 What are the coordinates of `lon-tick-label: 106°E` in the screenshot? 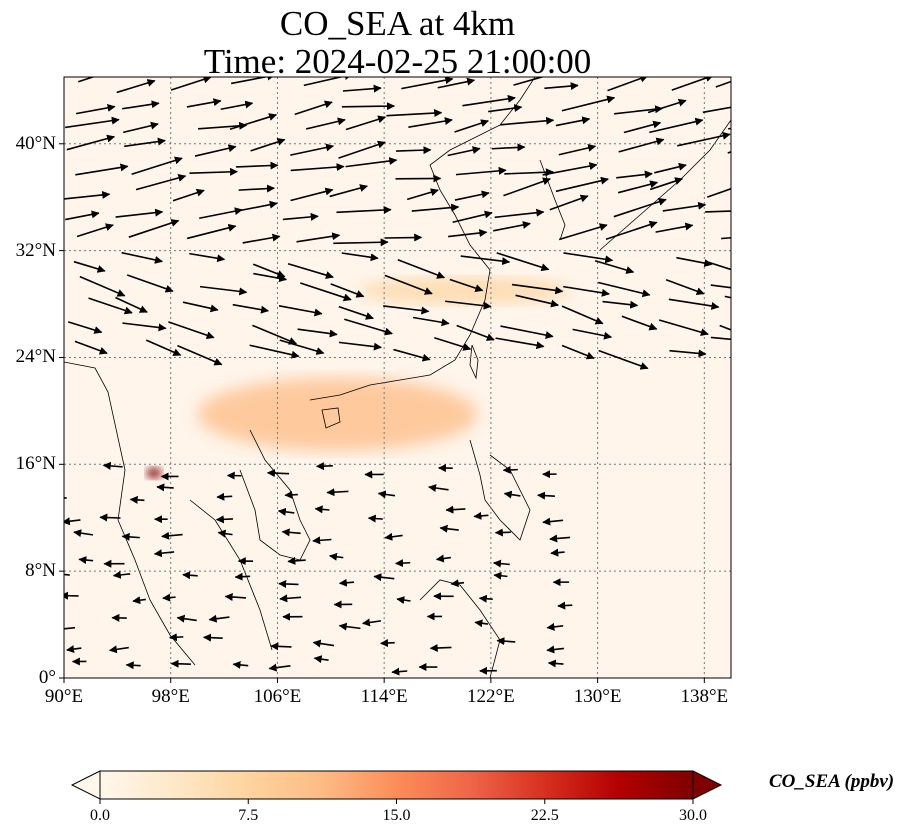 It's located at (277, 696).